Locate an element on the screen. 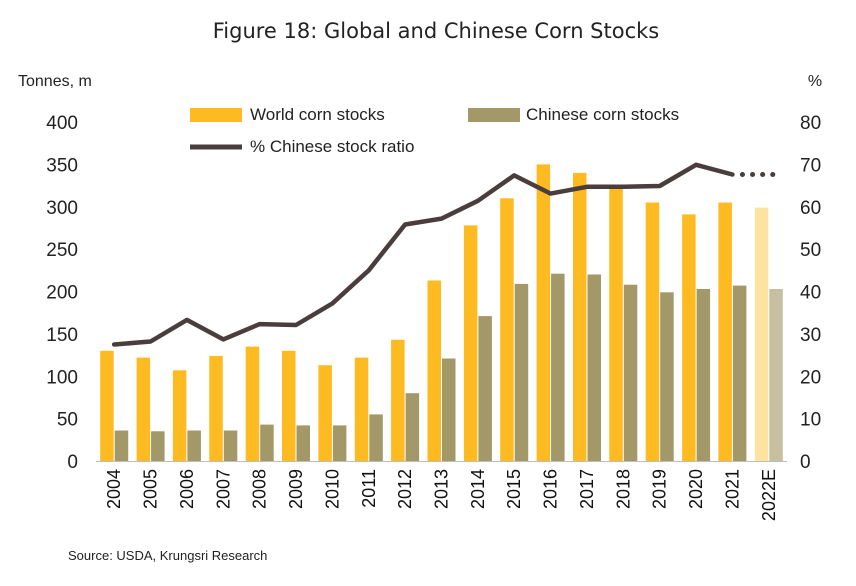 This screenshot has width=856, height=586. left-axis-ticks: 0 50 100 150 200 250 300 350 400 is located at coordinates (62, 293).